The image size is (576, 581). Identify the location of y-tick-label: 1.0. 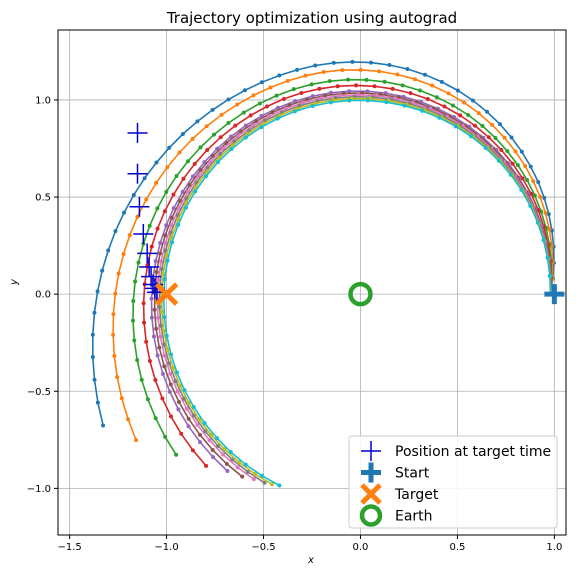
(43, 100).